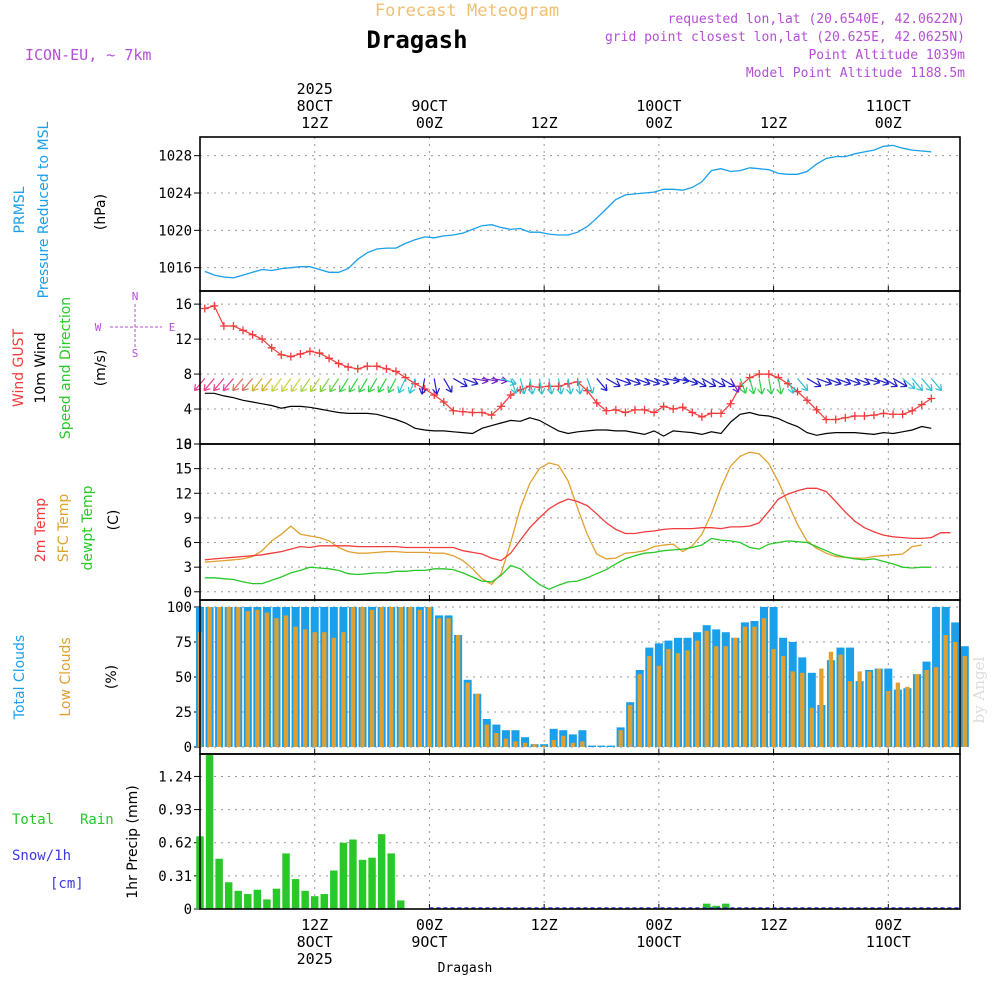 This screenshot has width=1000, height=1000. Describe the element at coordinates (179, 608) in the screenshot. I see `y-tick-label: 100` at that location.